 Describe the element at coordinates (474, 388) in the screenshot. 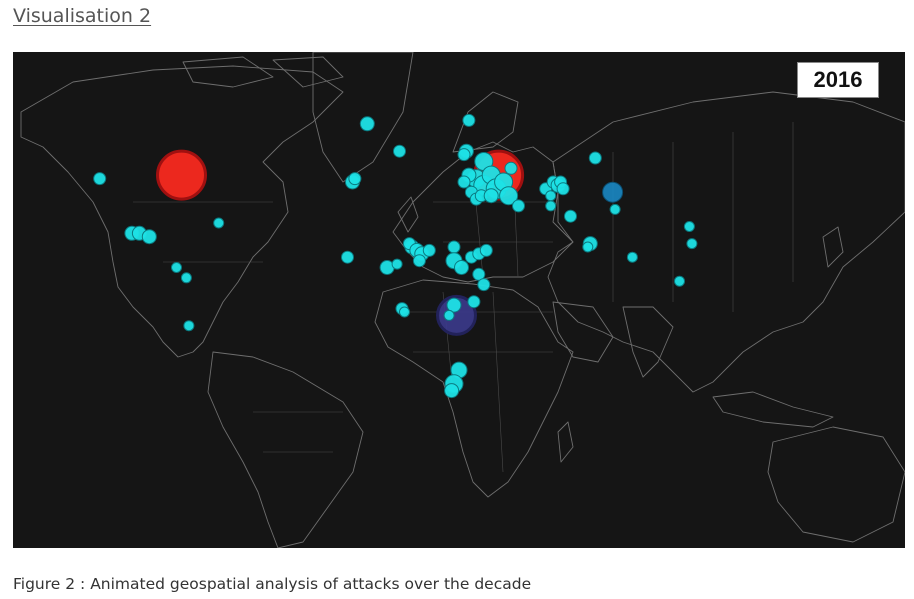

I see `africa-outline` at that location.